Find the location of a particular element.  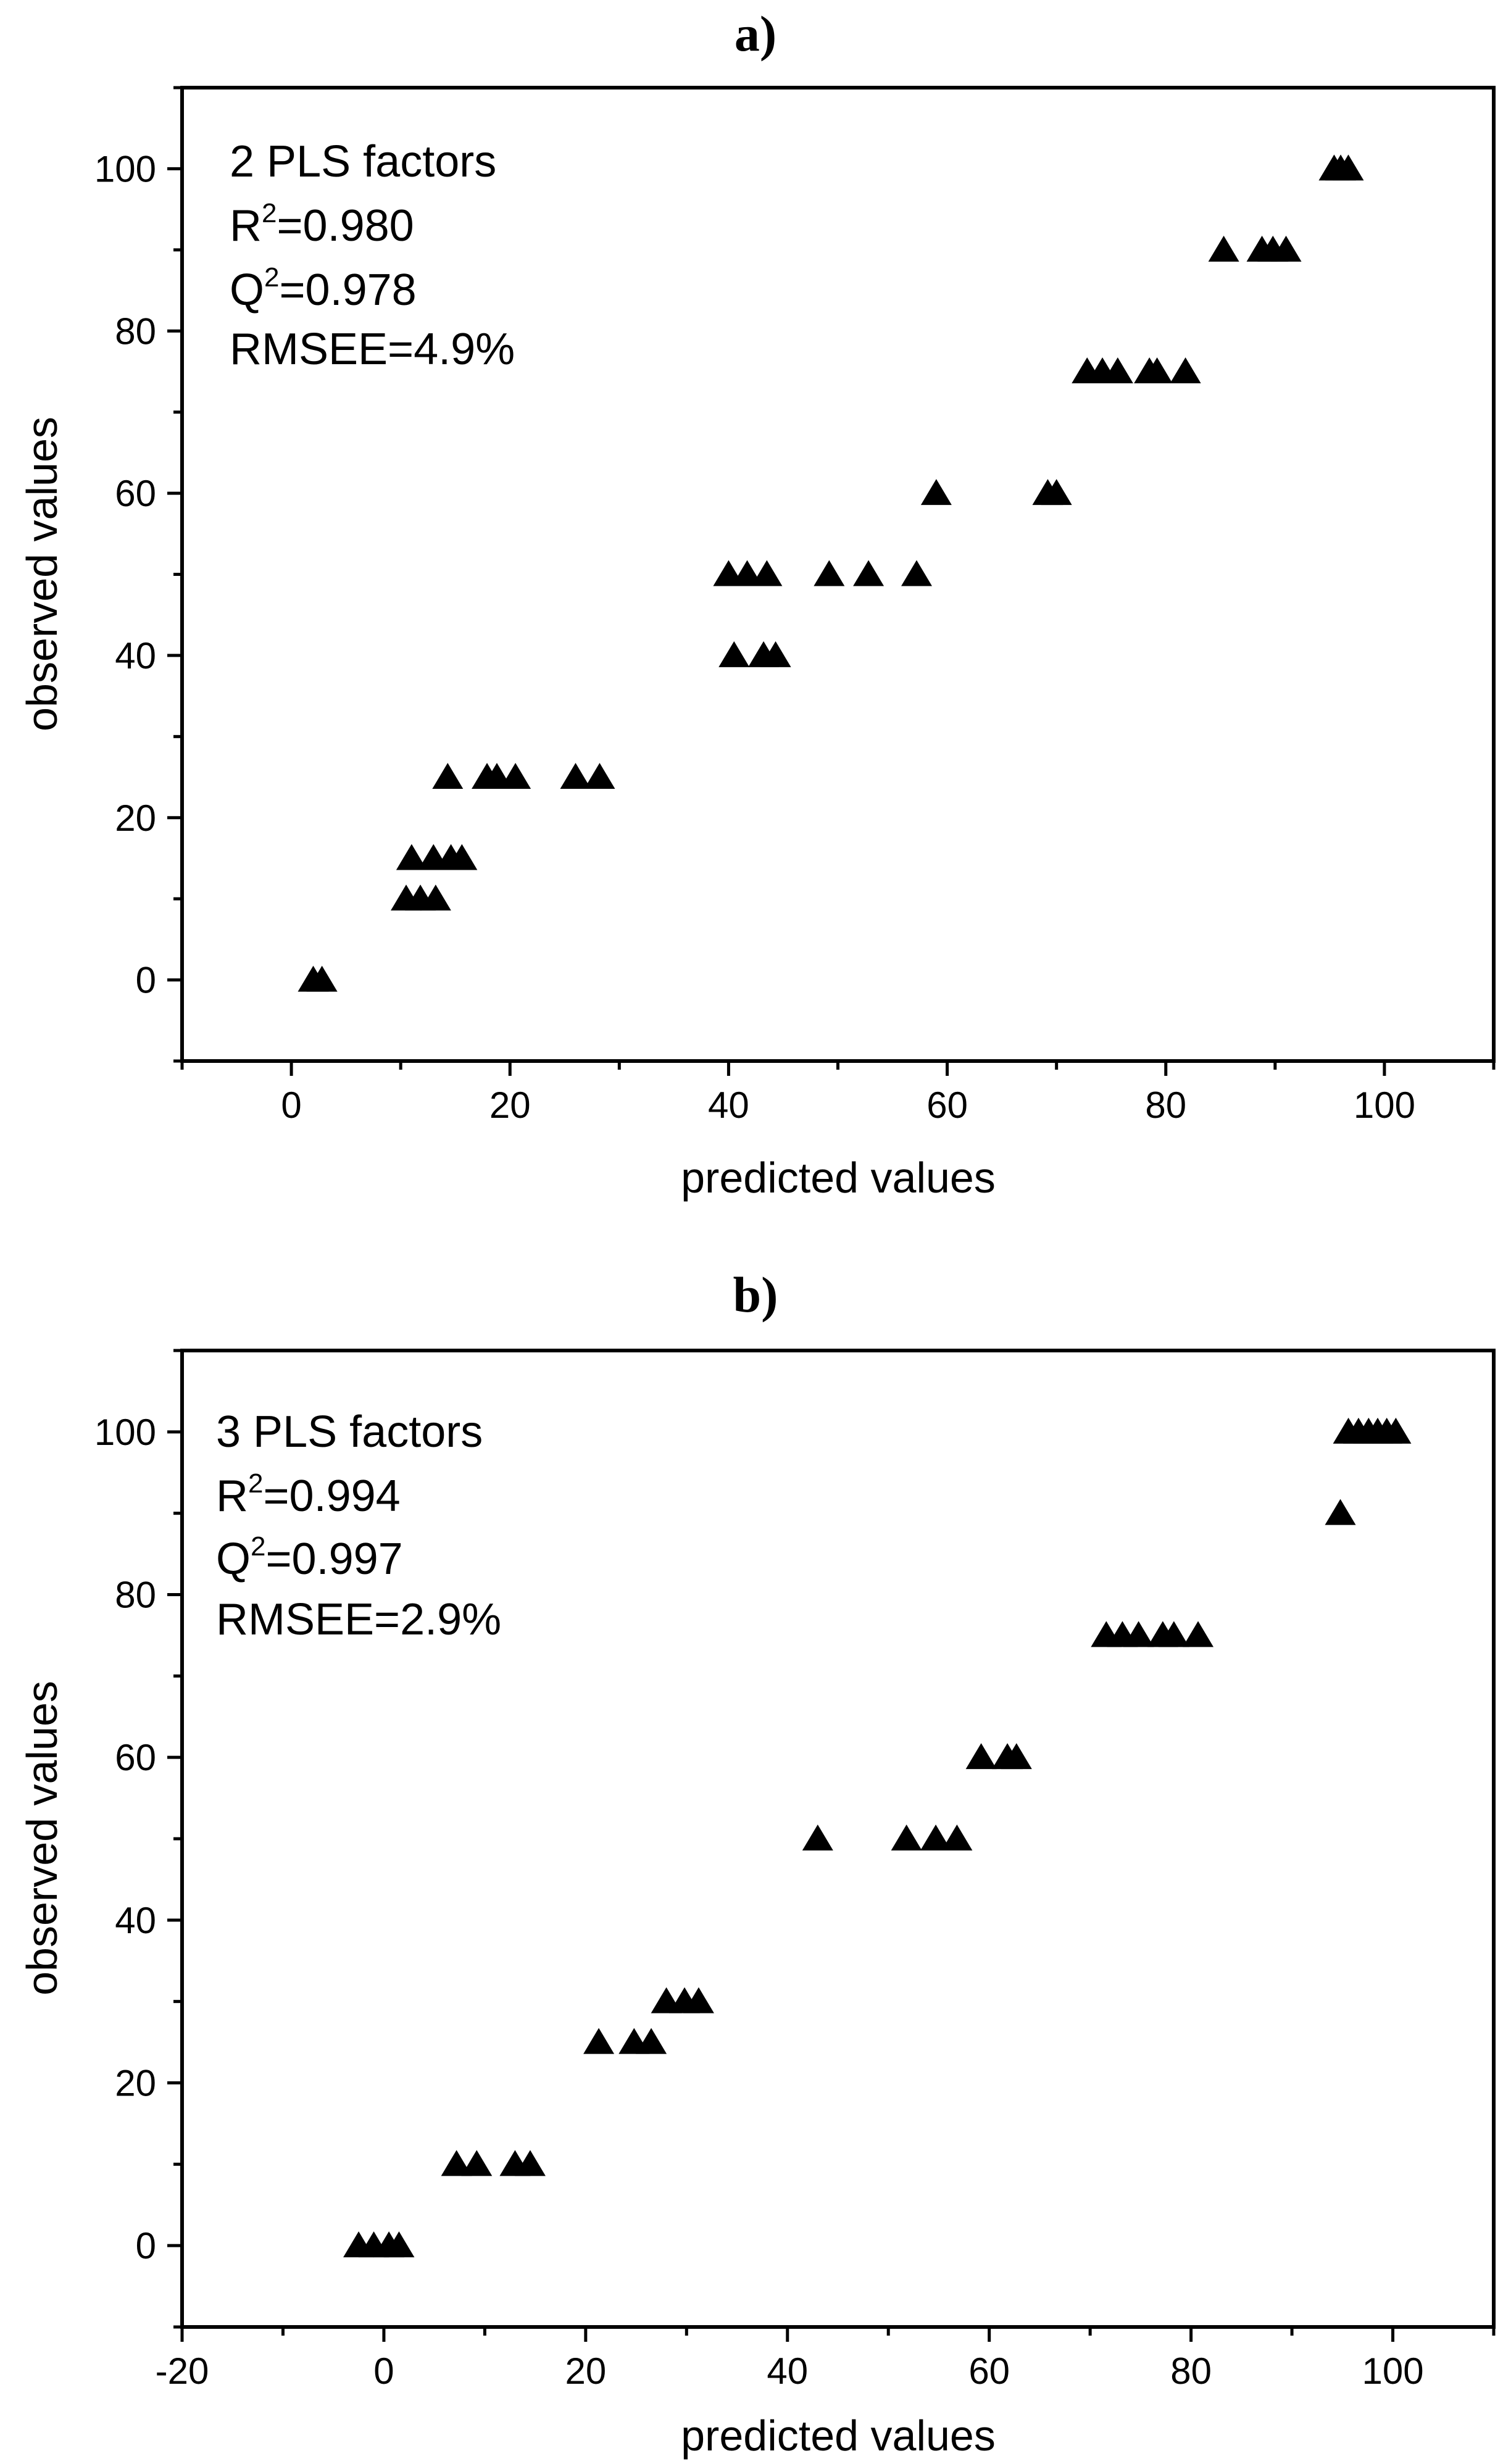

panel-a-factors: 2 PLS factors is located at coordinates (363, 161).